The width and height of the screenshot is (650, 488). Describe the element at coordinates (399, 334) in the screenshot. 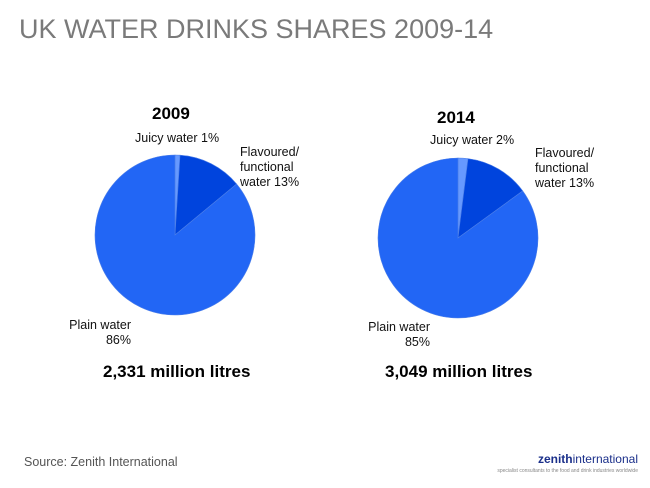

I see `label-plain: Plain water 85%` at that location.